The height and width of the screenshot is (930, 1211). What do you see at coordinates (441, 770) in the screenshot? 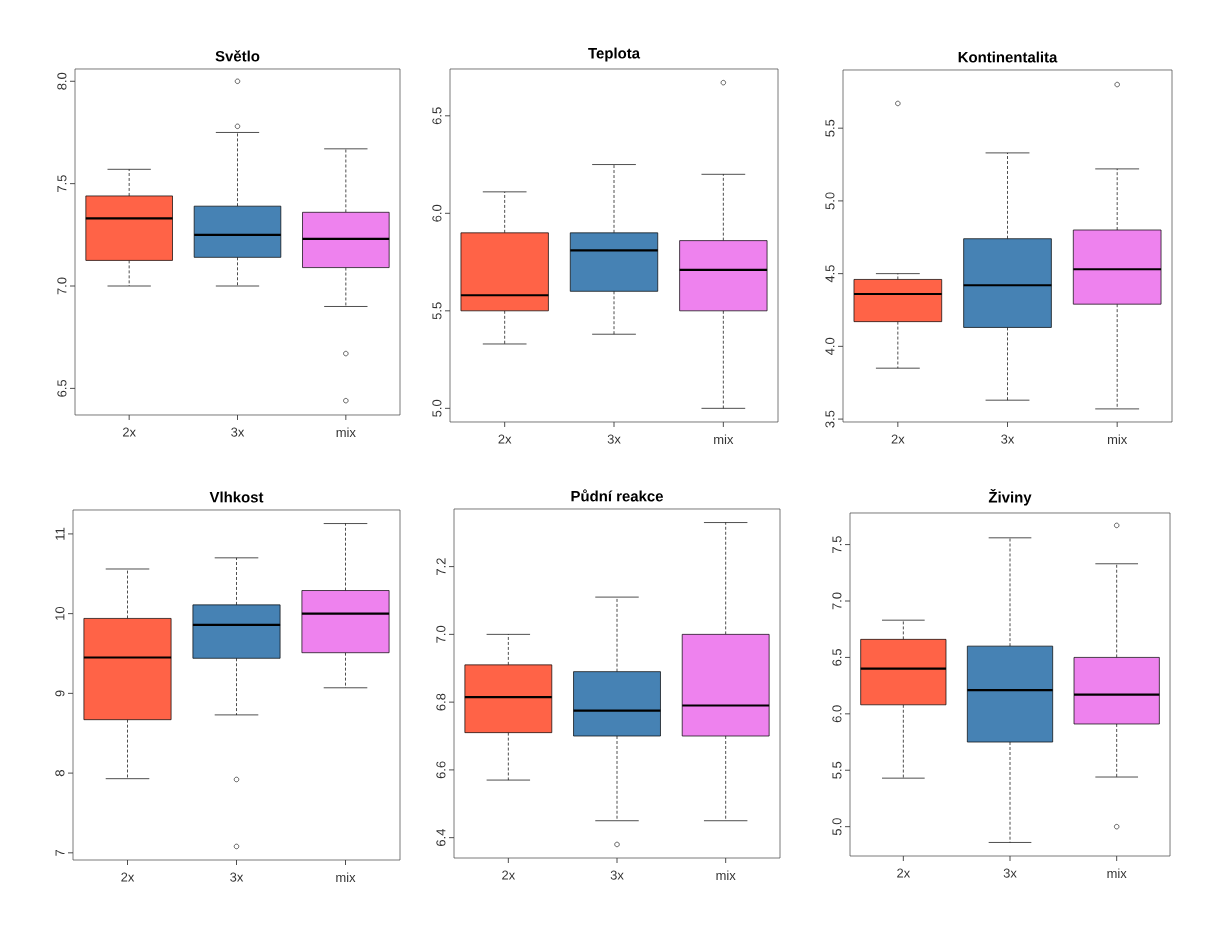
I see `y-tick-label: 6.6` at bounding box center [441, 770].